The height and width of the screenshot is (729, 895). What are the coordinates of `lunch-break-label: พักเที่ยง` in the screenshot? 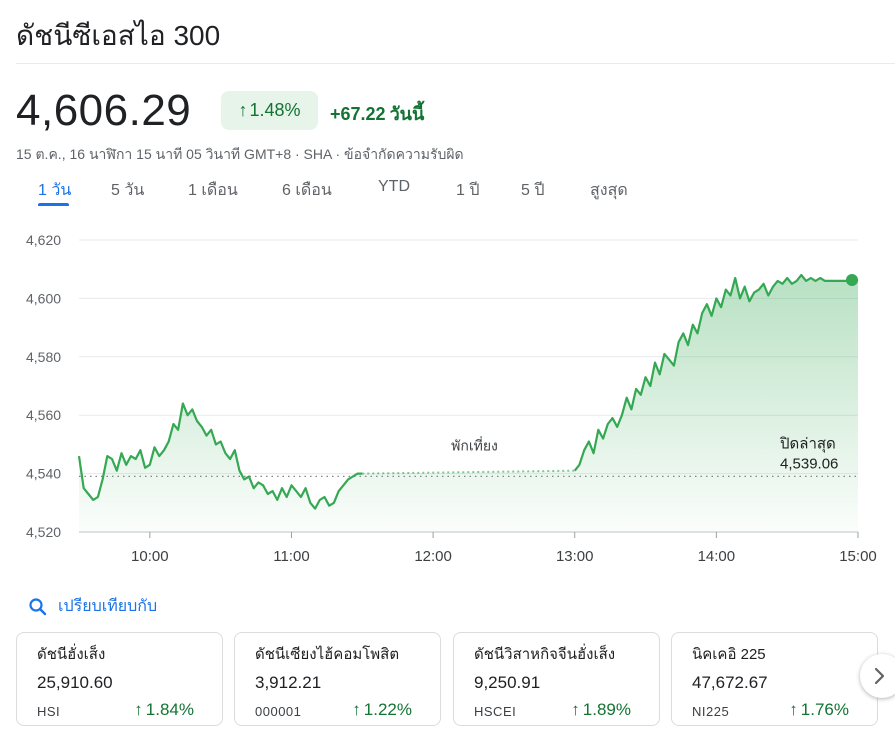 It's located at (474, 444).